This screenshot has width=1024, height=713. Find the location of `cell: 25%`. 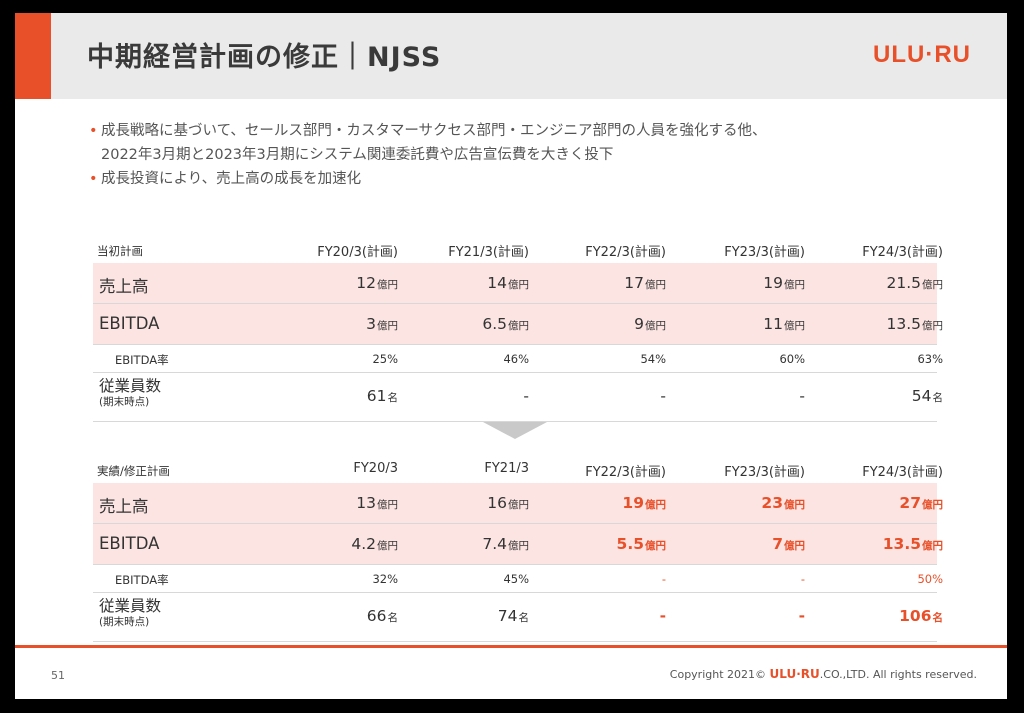

cell: 25% is located at coordinates (385, 359).